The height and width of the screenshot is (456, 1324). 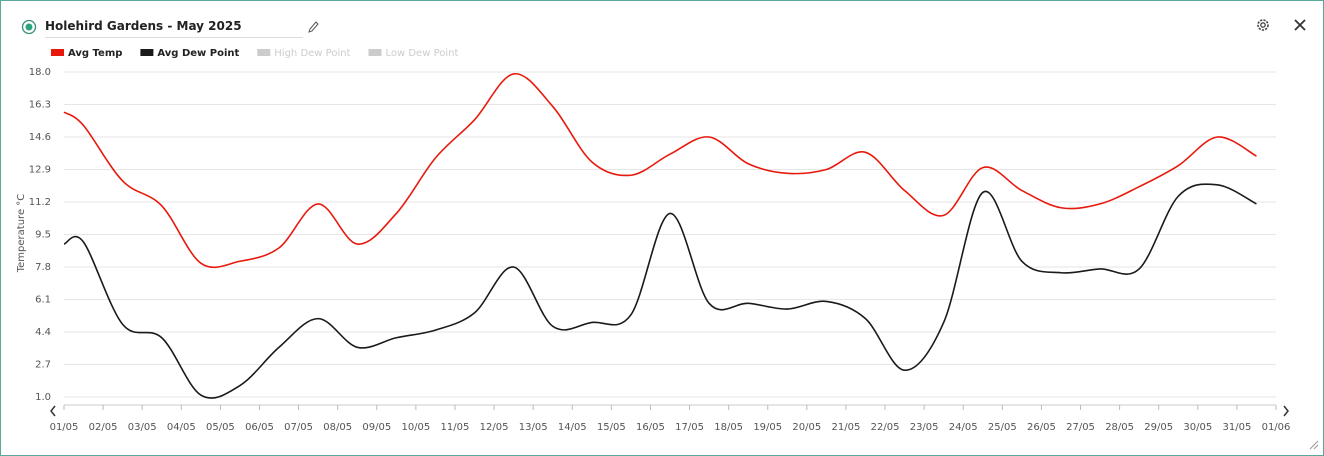 I want to click on x-tick-label: 21/05, so click(x=846, y=427).